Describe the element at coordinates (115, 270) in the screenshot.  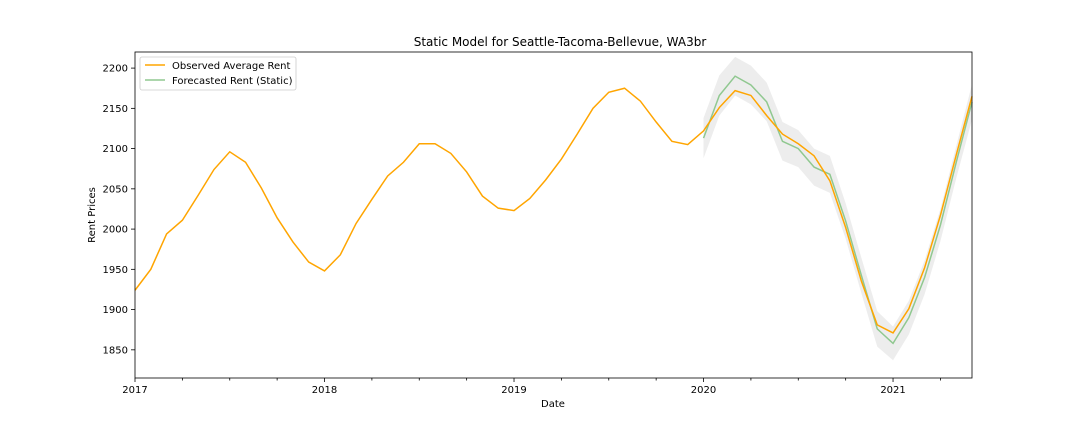
I see `y-tick-label: 1950` at that location.